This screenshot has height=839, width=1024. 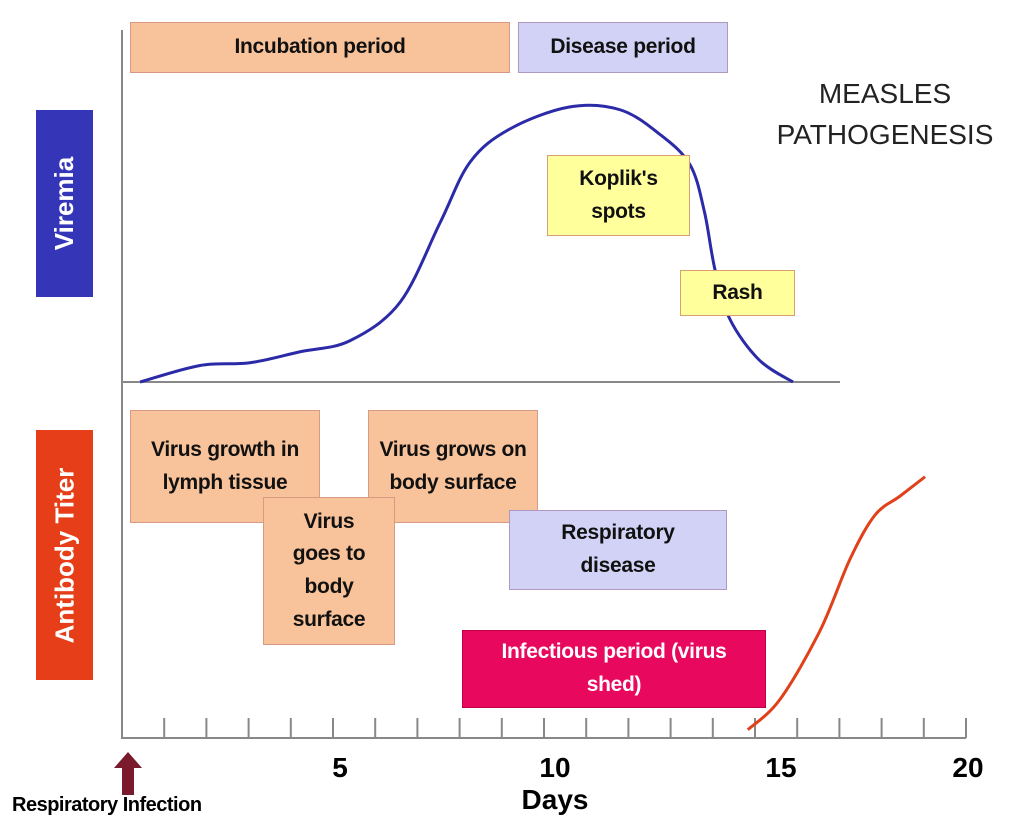 I want to click on goes-to-surface-box: Virus goes to body surface, so click(x=329, y=571).